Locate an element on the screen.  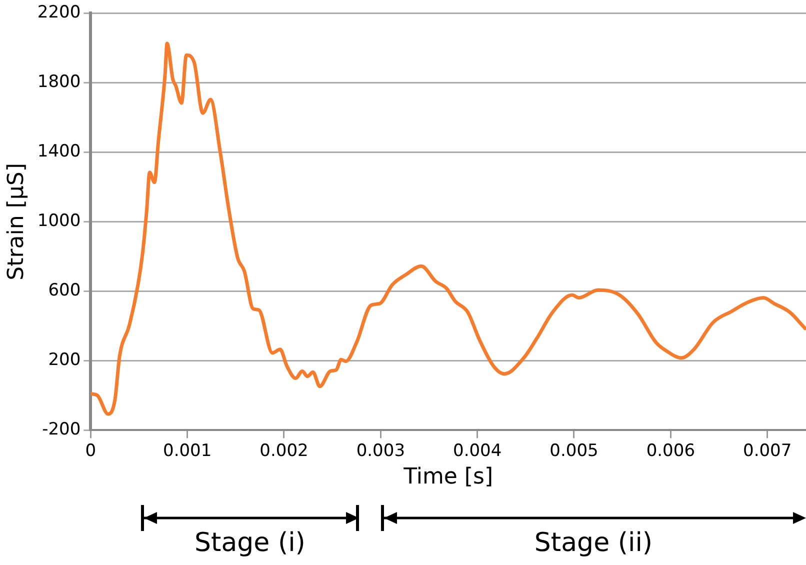
x-tick-label: 0.003 is located at coordinates (380, 450).